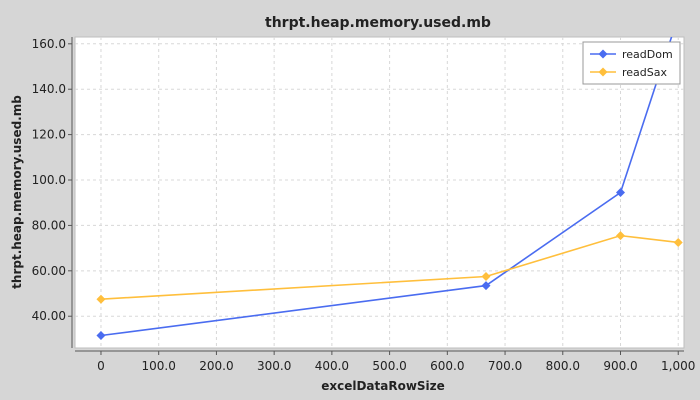 The height and width of the screenshot is (400, 700). Describe the element at coordinates (447, 366) in the screenshot. I see `x-tick-label: 600.0` at that location.